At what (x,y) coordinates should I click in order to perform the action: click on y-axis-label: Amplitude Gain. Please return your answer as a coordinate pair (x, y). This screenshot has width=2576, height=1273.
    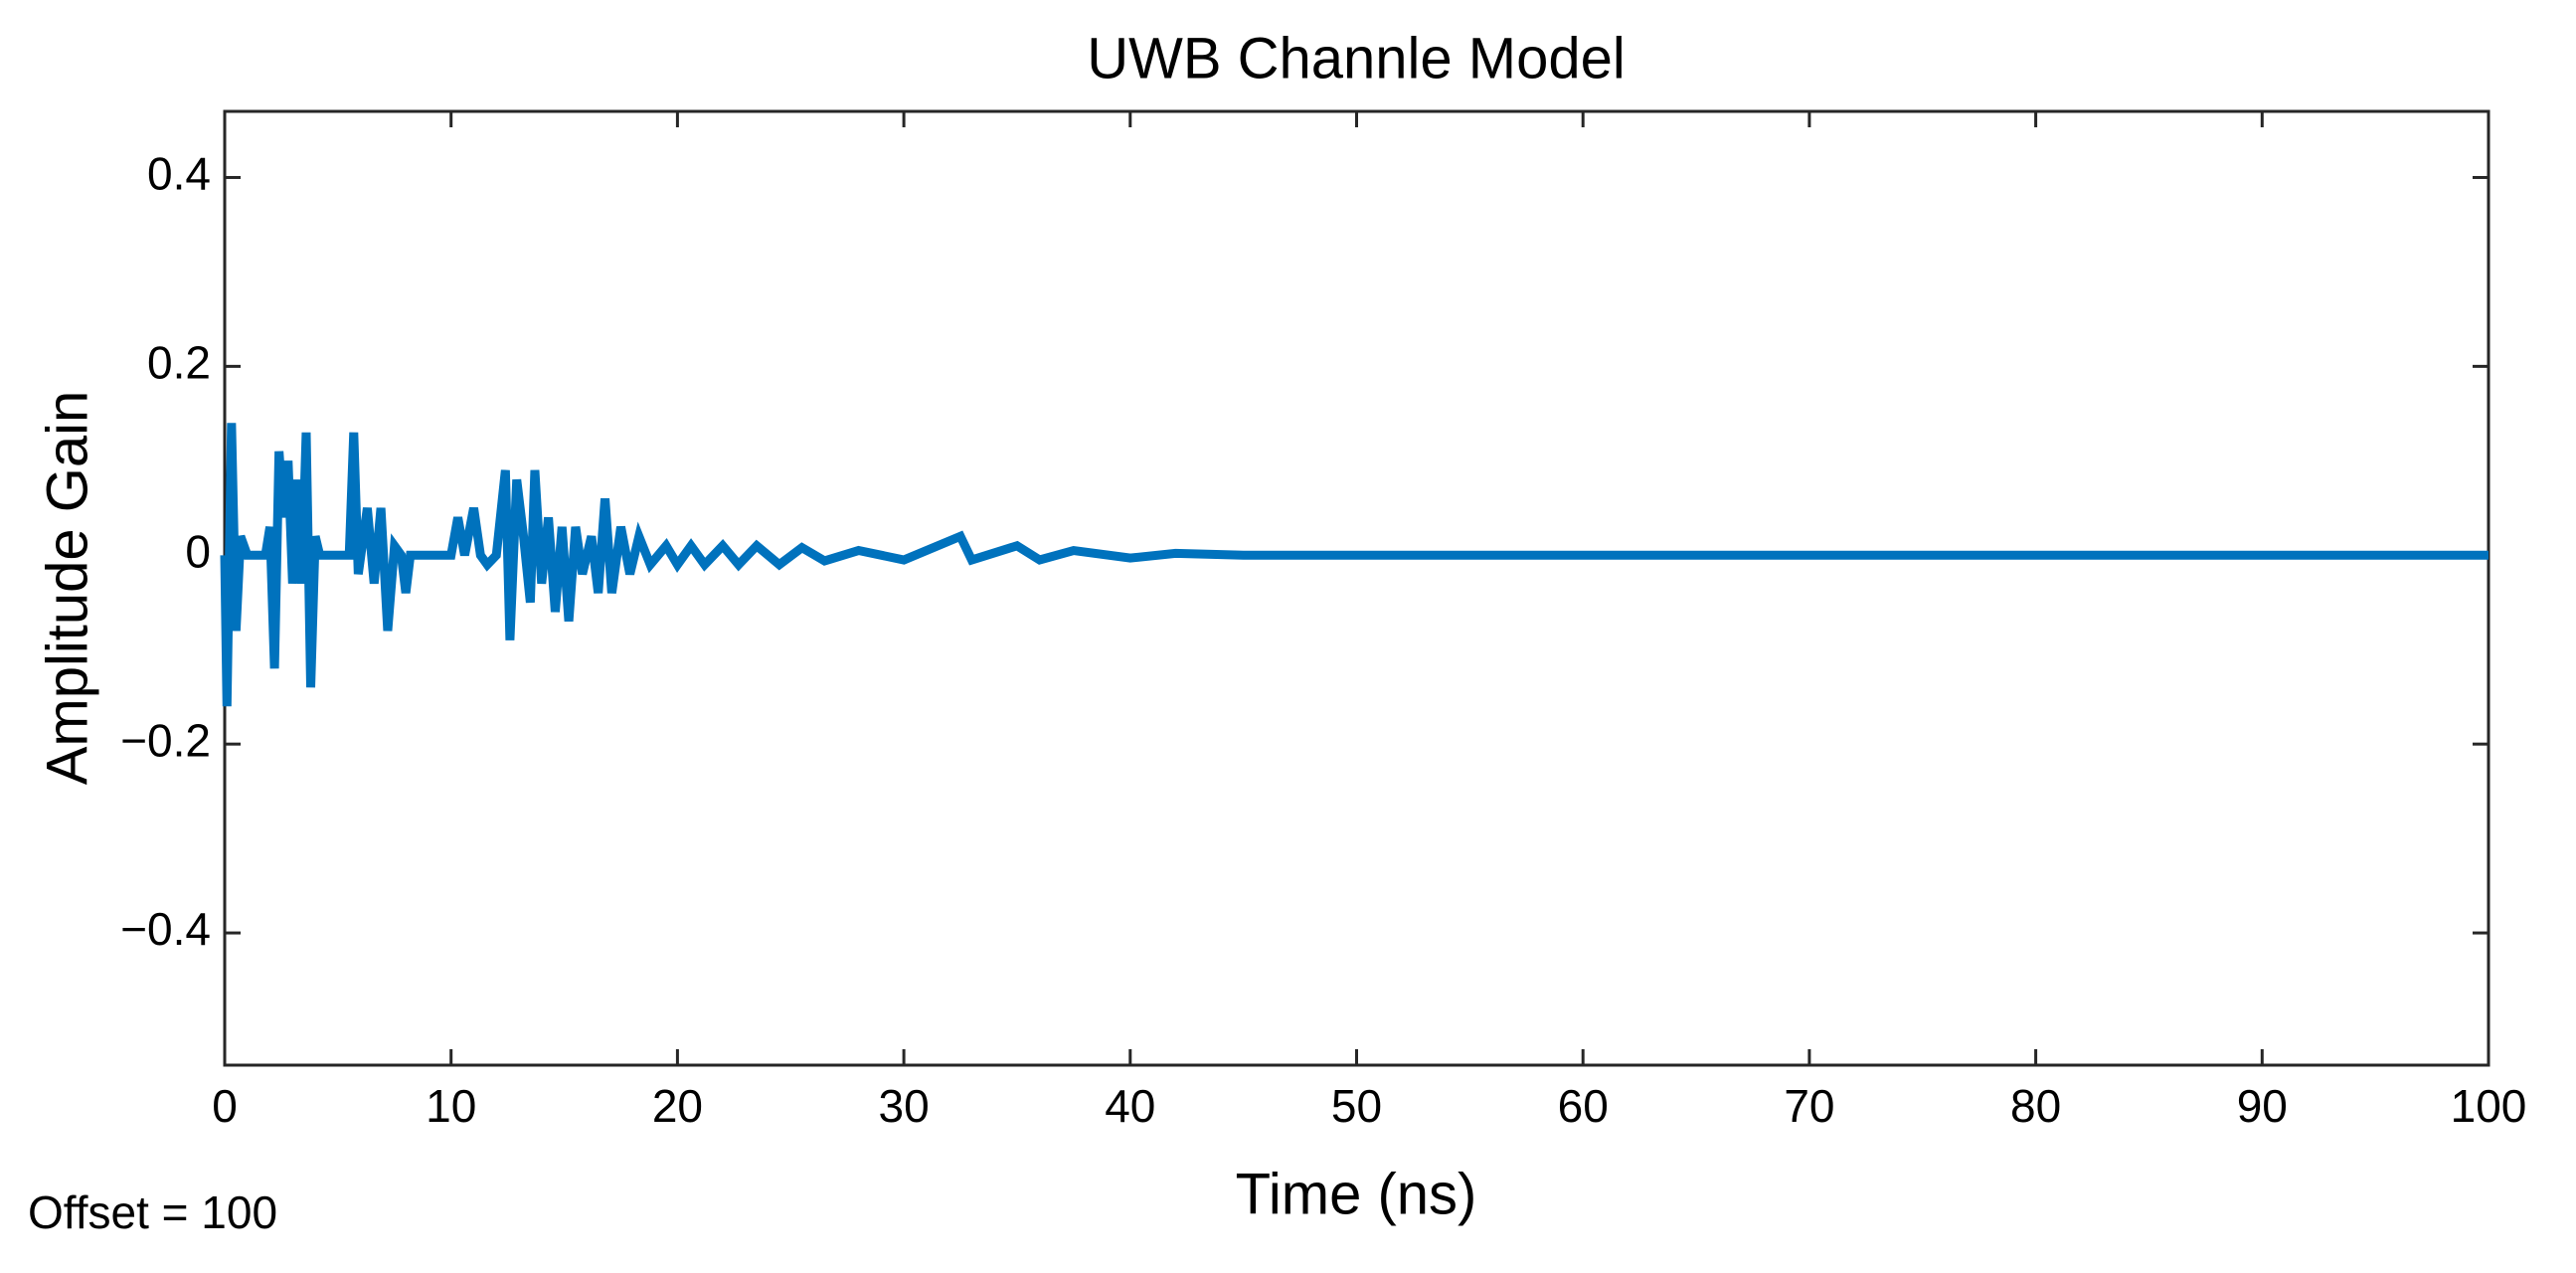
    Looking at the image, I should click on (67, 588).